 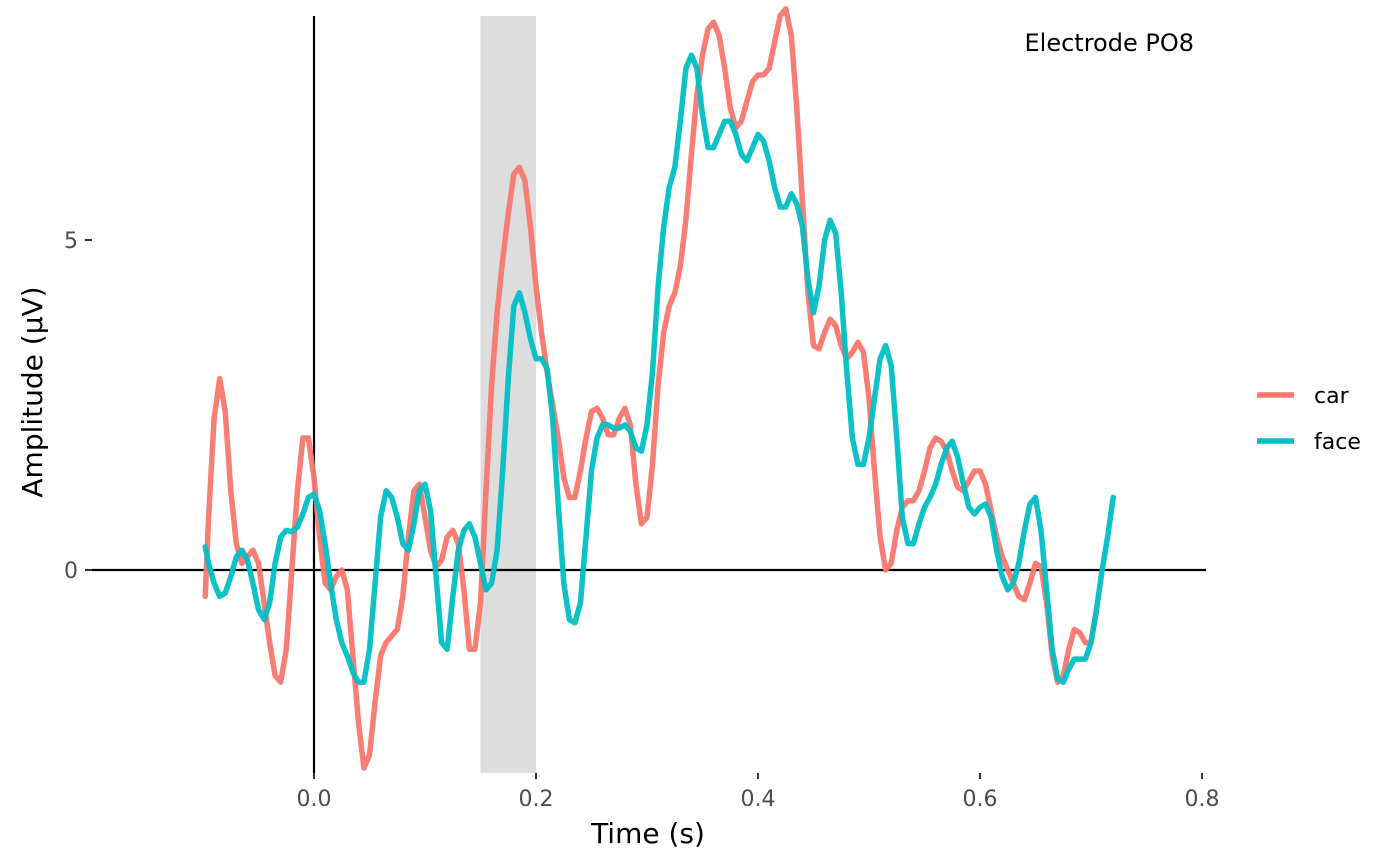 What do you see at coordinates (71, 571) in the screenshot?
I see `y-tick-label: 0` at bounding box center [71, 571].